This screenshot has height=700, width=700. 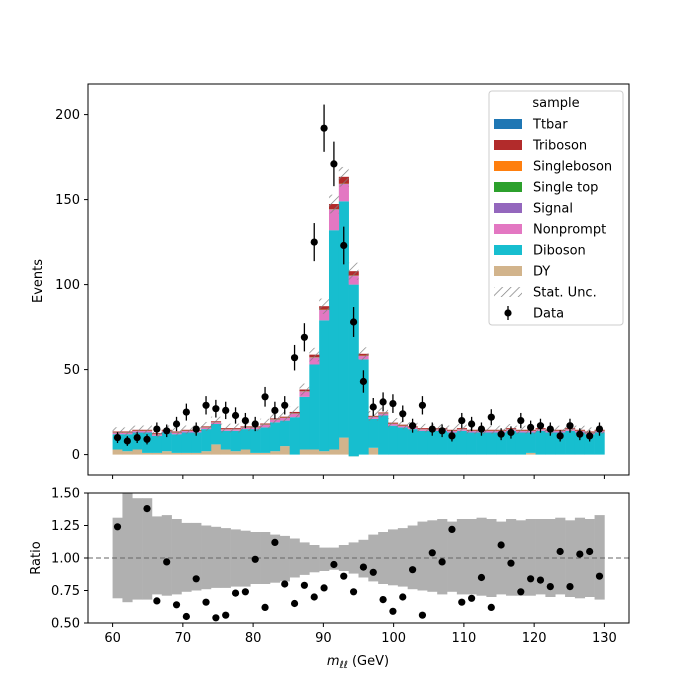 What do you see at coordinates (565, 293) in the screenshot?
I see `legend-label: Stat. Unc.` at bounding box center [565, 293].